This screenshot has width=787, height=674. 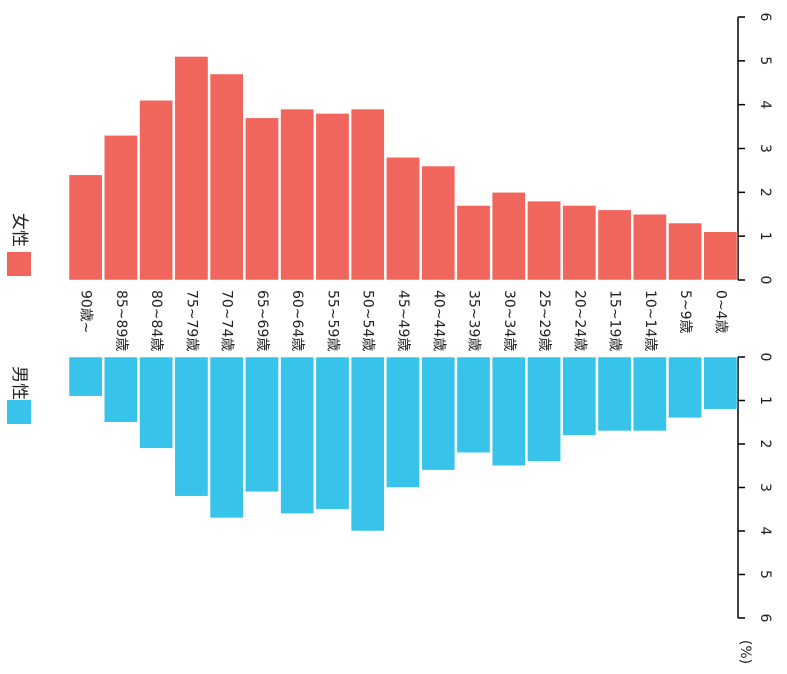 I want to click on x-tick-label: 55~59歳, so click(x=332, y=320).